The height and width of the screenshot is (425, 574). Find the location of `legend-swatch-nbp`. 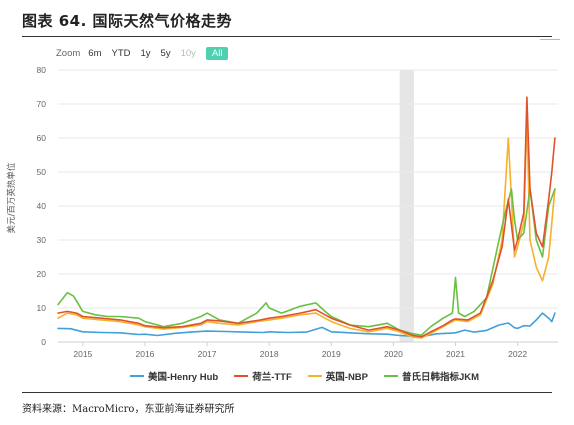

legend-swatch-nbp is located at coordinates (314, 376).